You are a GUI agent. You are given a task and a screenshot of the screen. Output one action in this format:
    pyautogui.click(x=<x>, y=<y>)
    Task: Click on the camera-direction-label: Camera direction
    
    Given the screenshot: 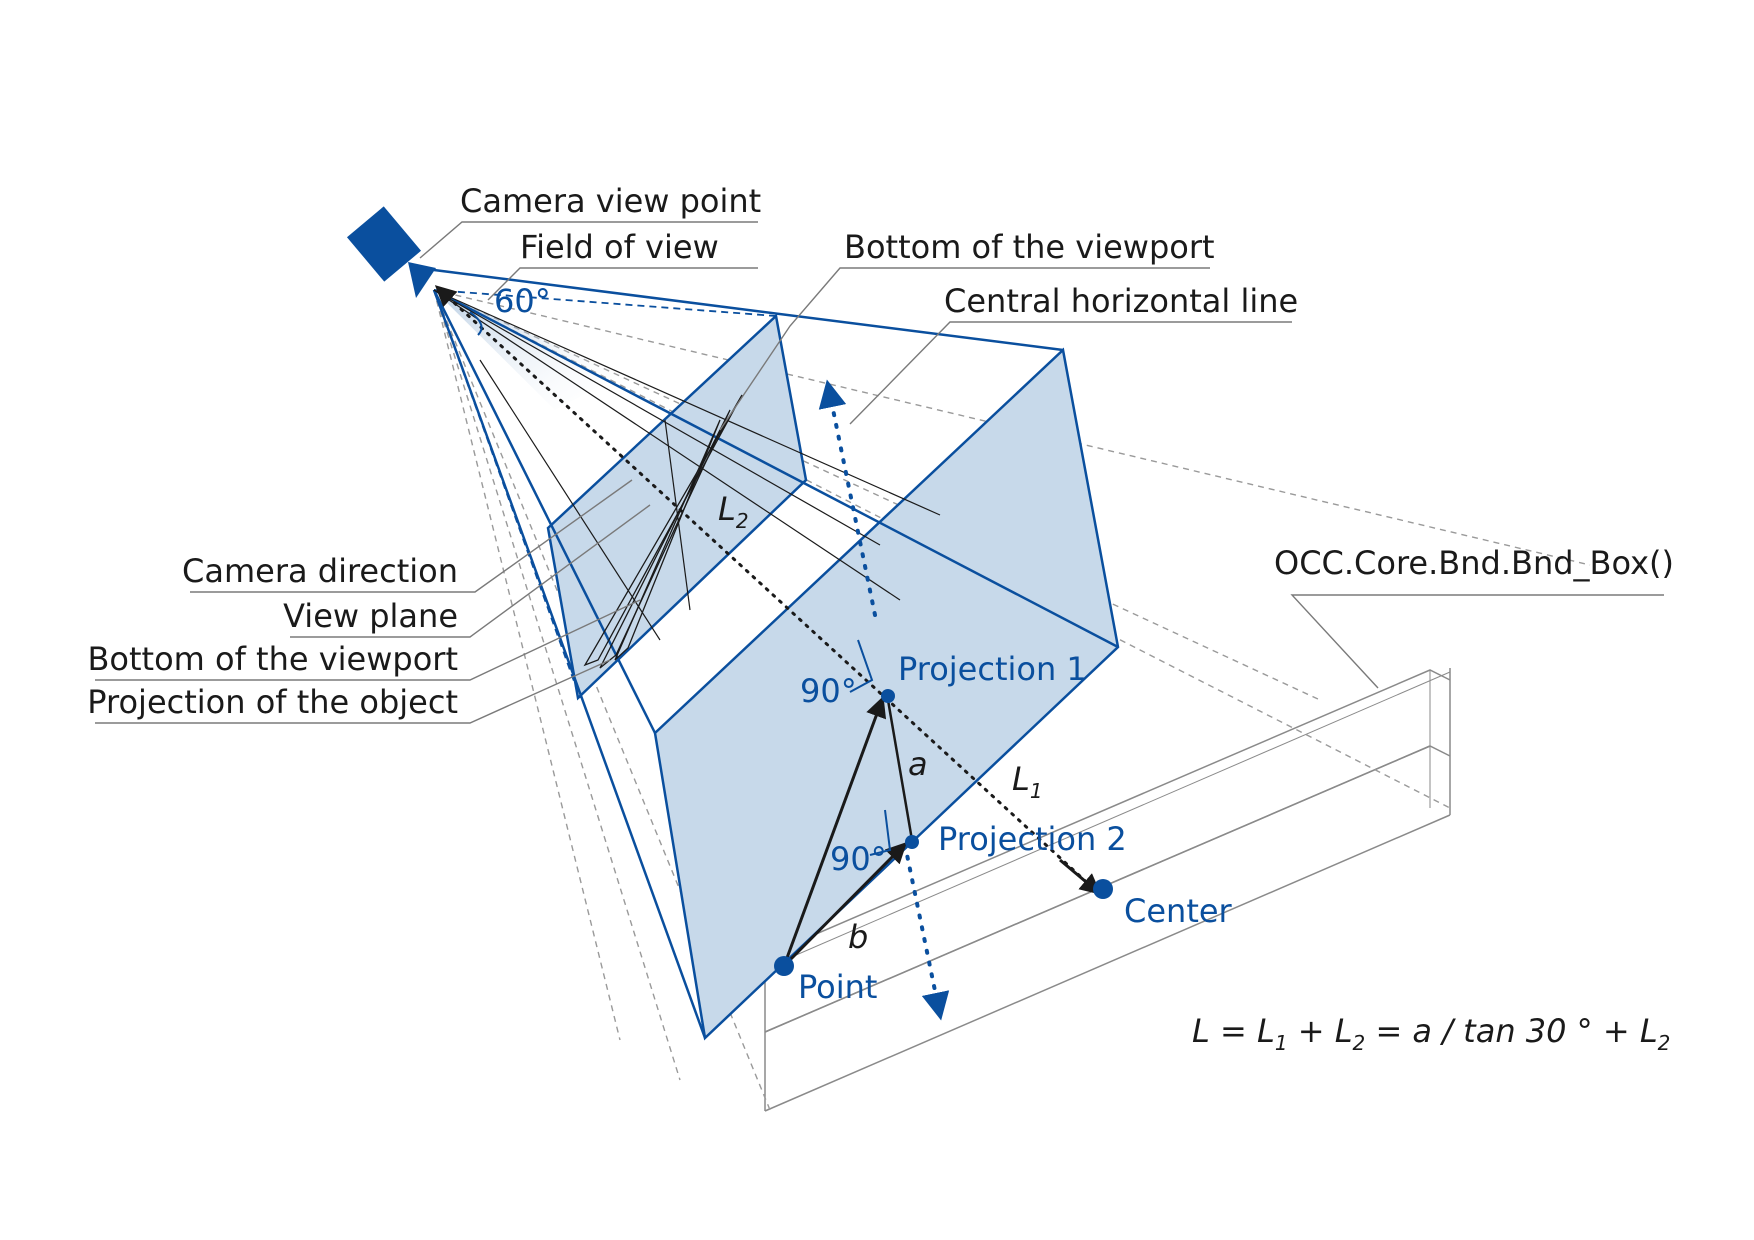 What is the action you would take?
    pyautogui.click(x=320, y=571)
    